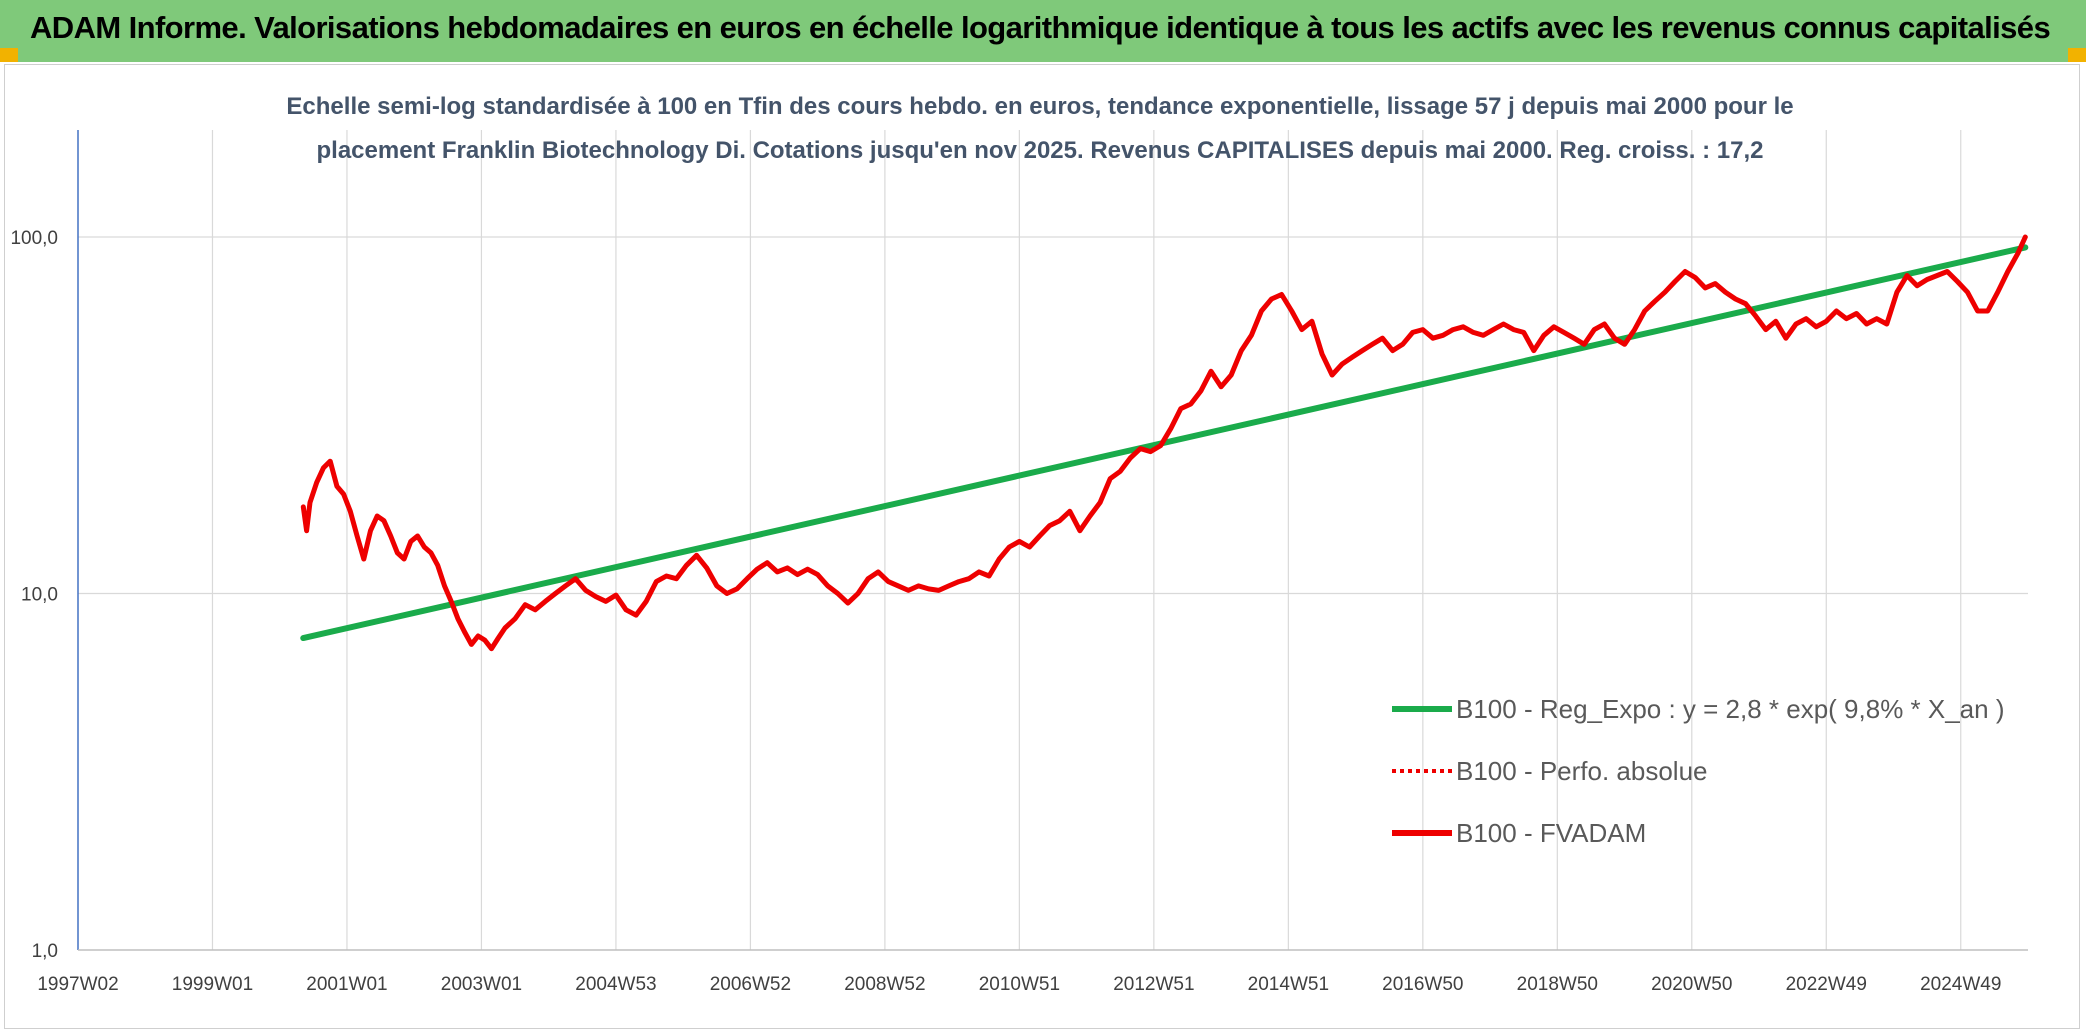 The width and height of the screenshot is (2086, 1033). What do you see at coordinates (212, 984) in the screenshot?
I see `x-tick-label: 1999W01` at bounding box center [212, 984].